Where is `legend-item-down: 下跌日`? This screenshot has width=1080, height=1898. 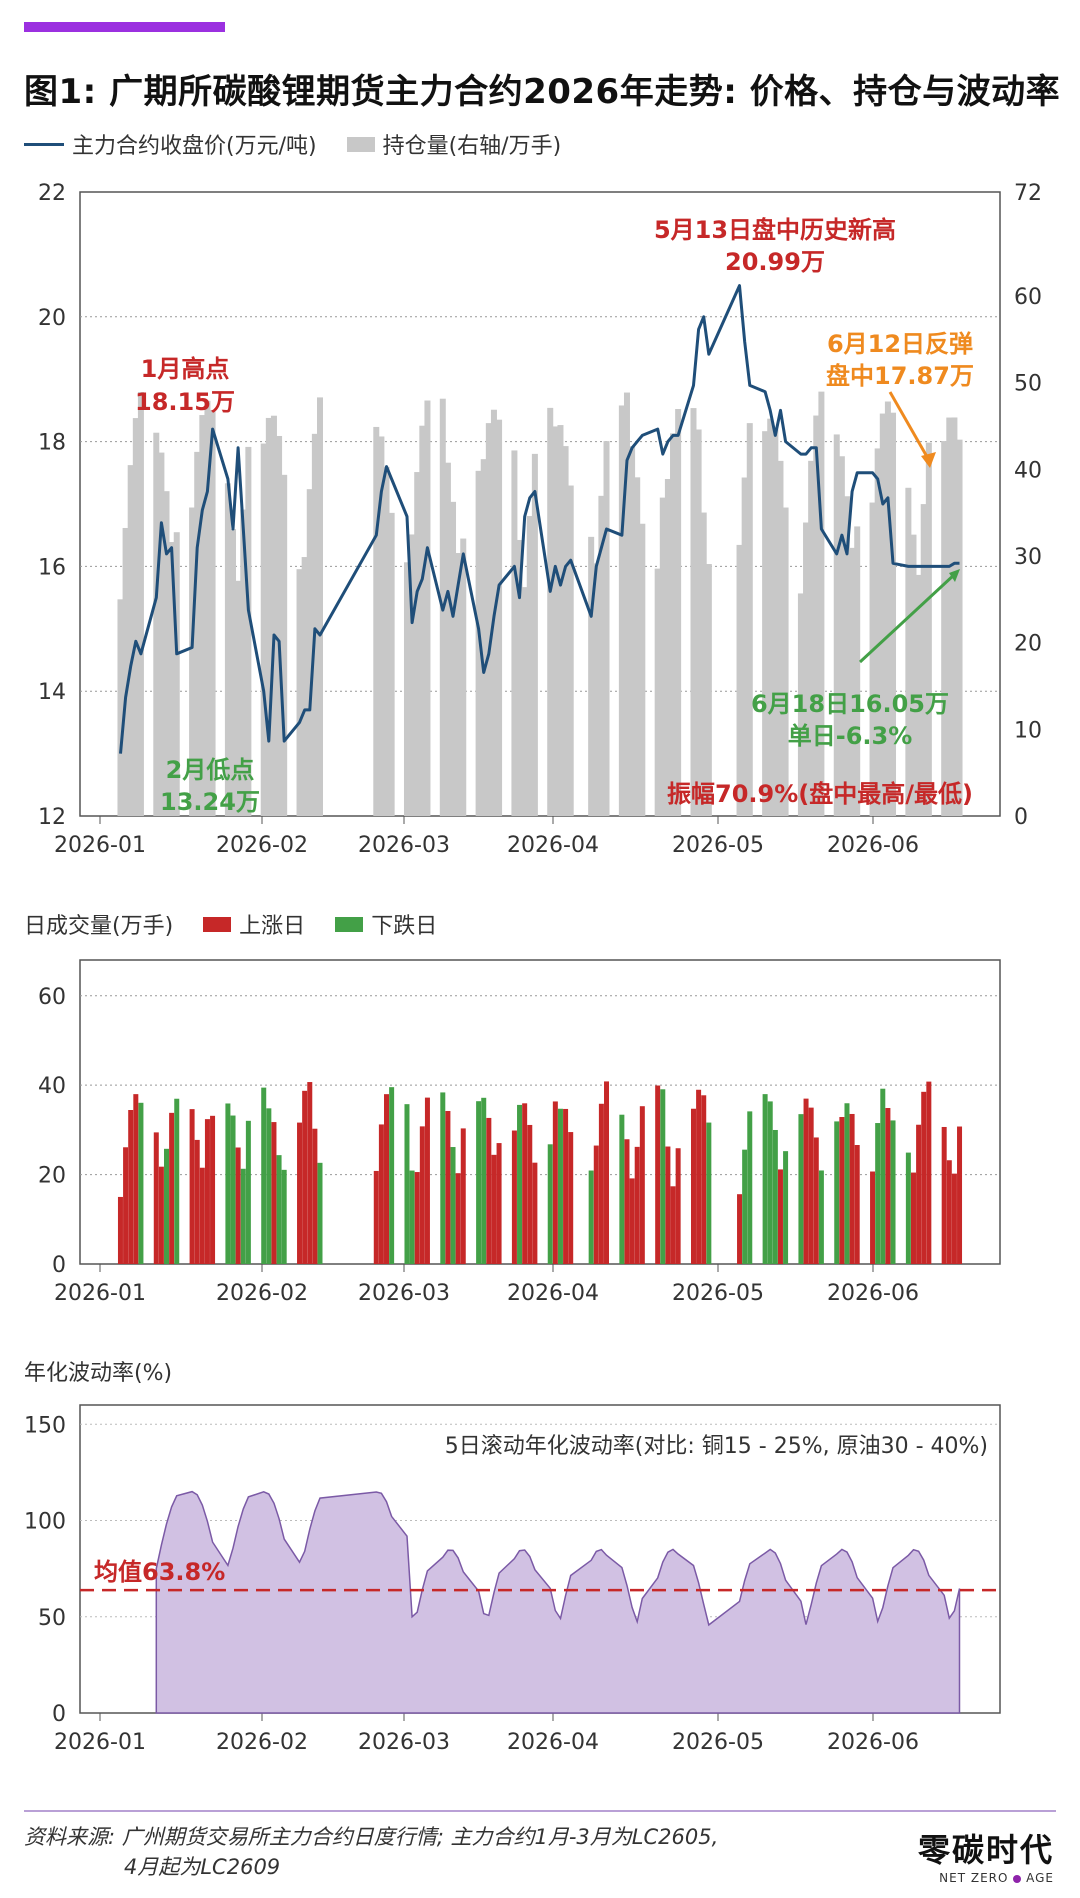 legend-item-down: 下跌日 is located at coordinates (386, 924).